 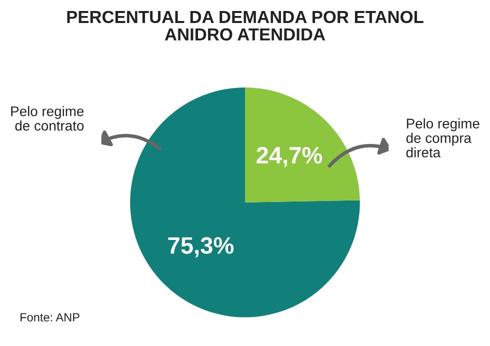 I want to click on slice-label: Pelo regime de contrato, so click(x=47, y=118).